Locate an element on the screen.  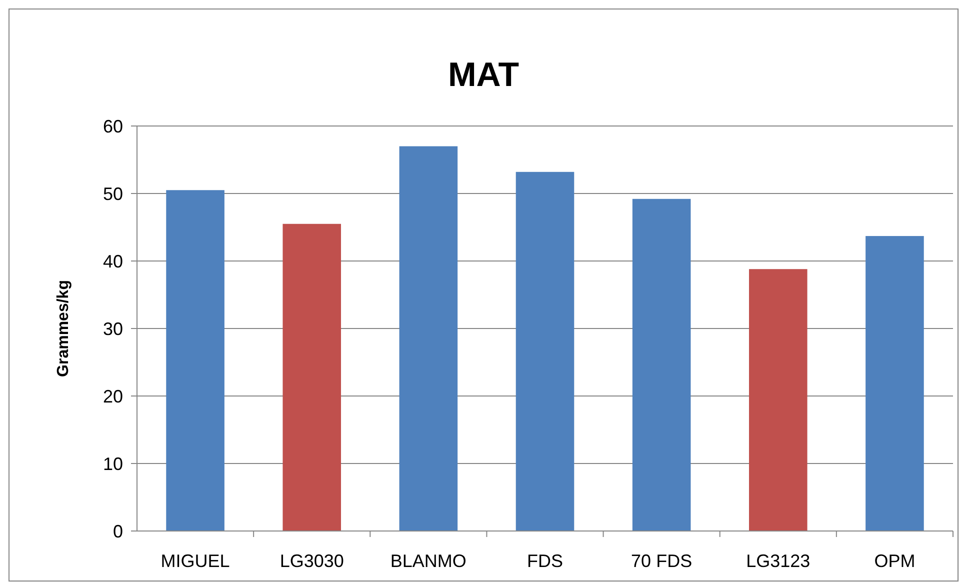
y-tick-label: 50 is located at coordinates (112, 194).